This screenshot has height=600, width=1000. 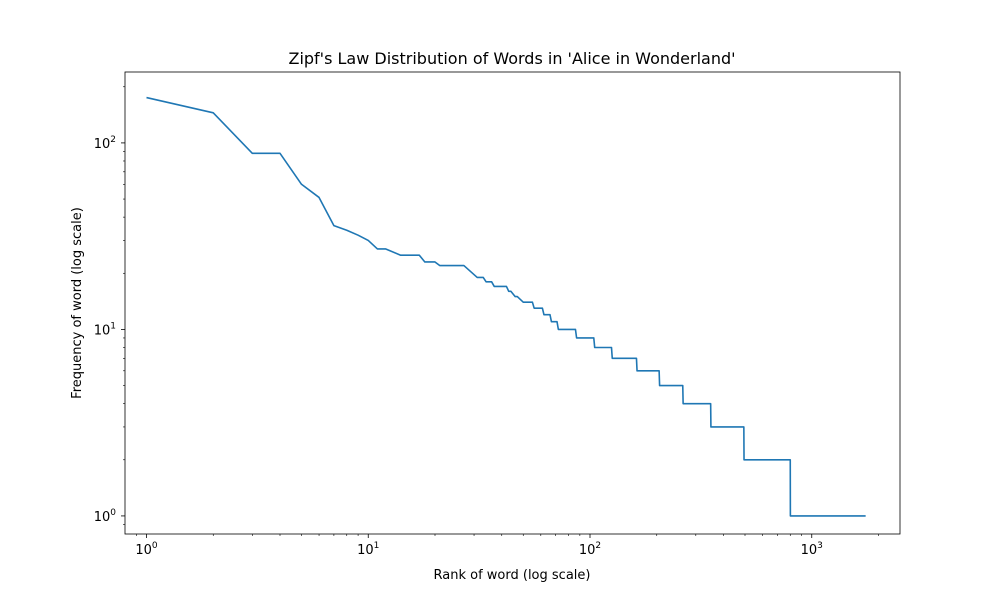 What do you see at coordinates (590, 549) in the screenshot?
I see `x-tick-label: 10²` at bounding box center [590, 549].